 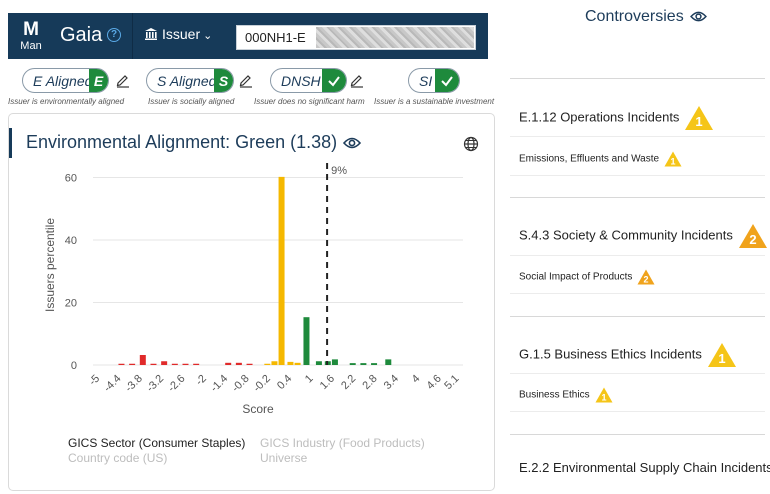 What do you see at coordinates (752, 239) in the screenshot?
I see `warning-level-value: 2` at bounding box center [752, 239].